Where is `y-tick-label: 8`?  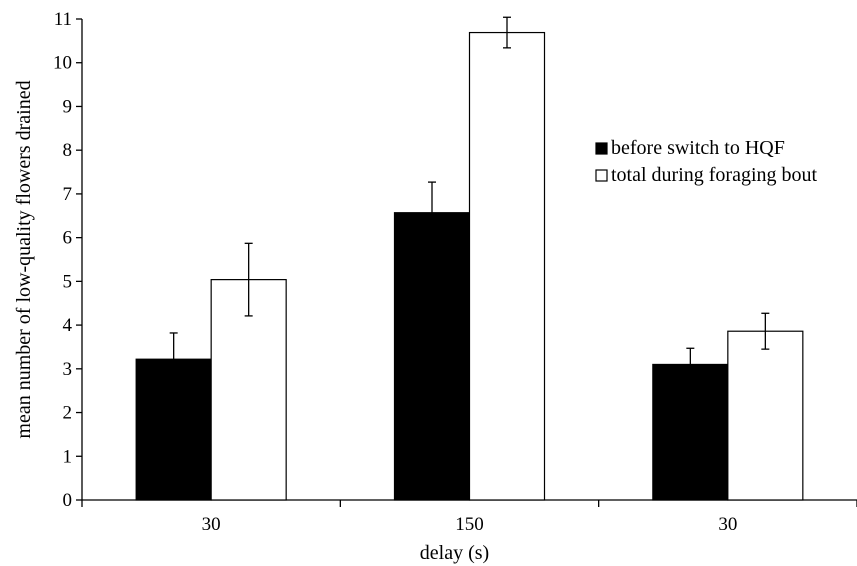
y-tick-label: 8 is located at coordinates (68, 150).